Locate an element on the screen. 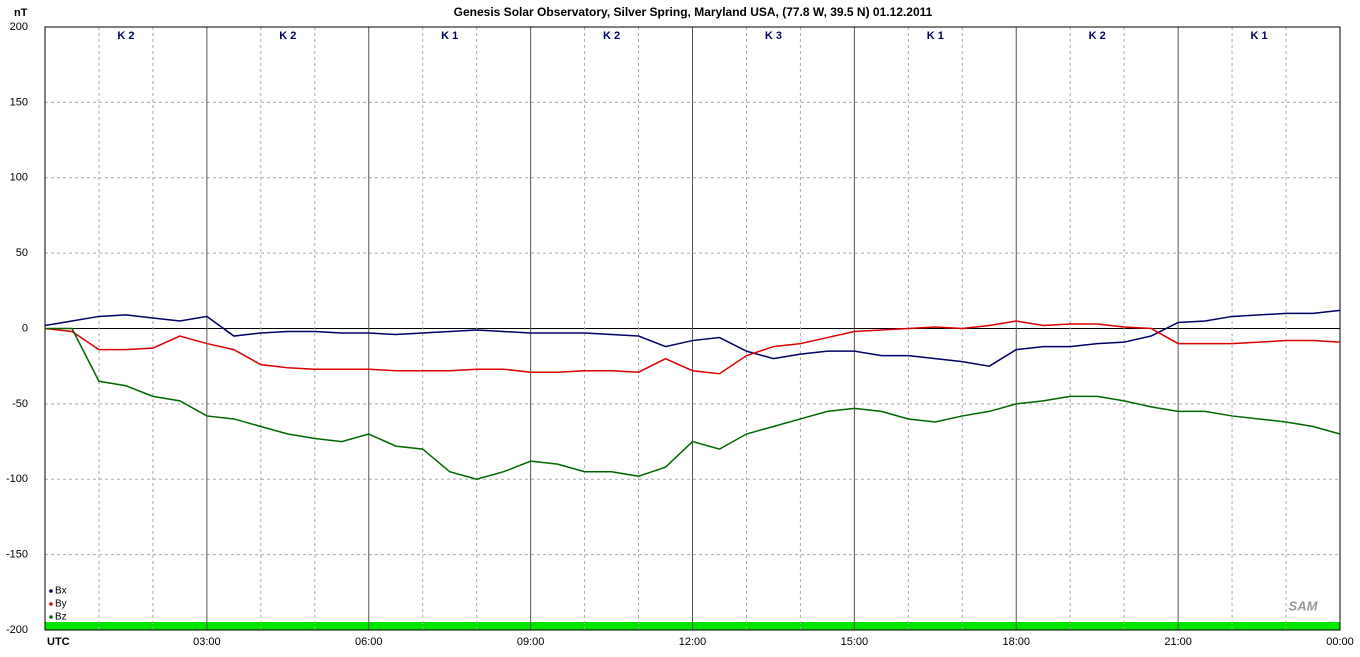  x-tick-label: 18:00 is located at coordinates (1016, 642).